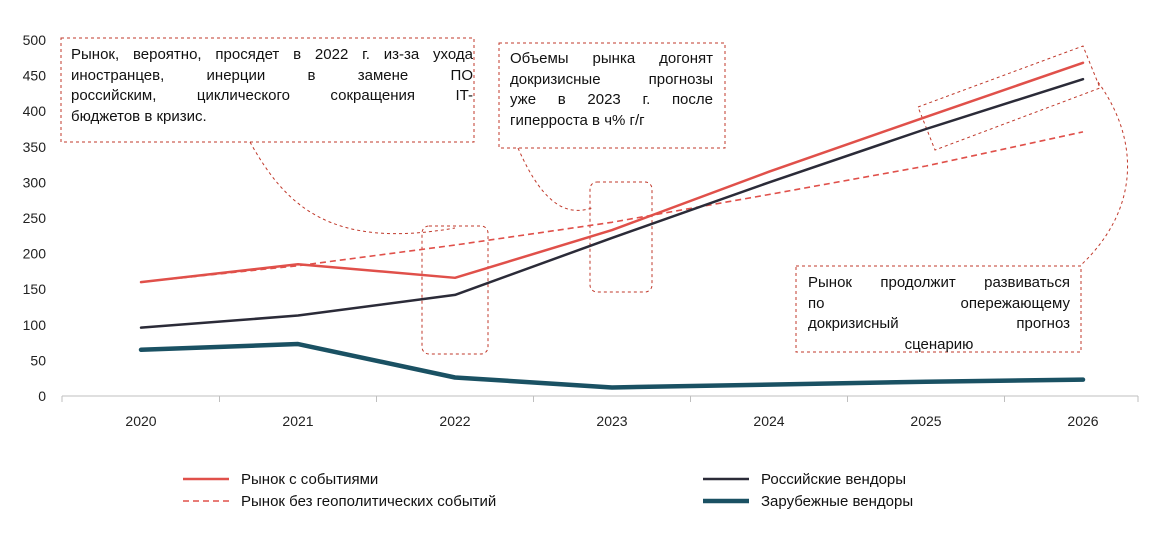  Describe the element at coordinates (35, 147) in the screenshot. I see `y-tick-label: 350` at that location.